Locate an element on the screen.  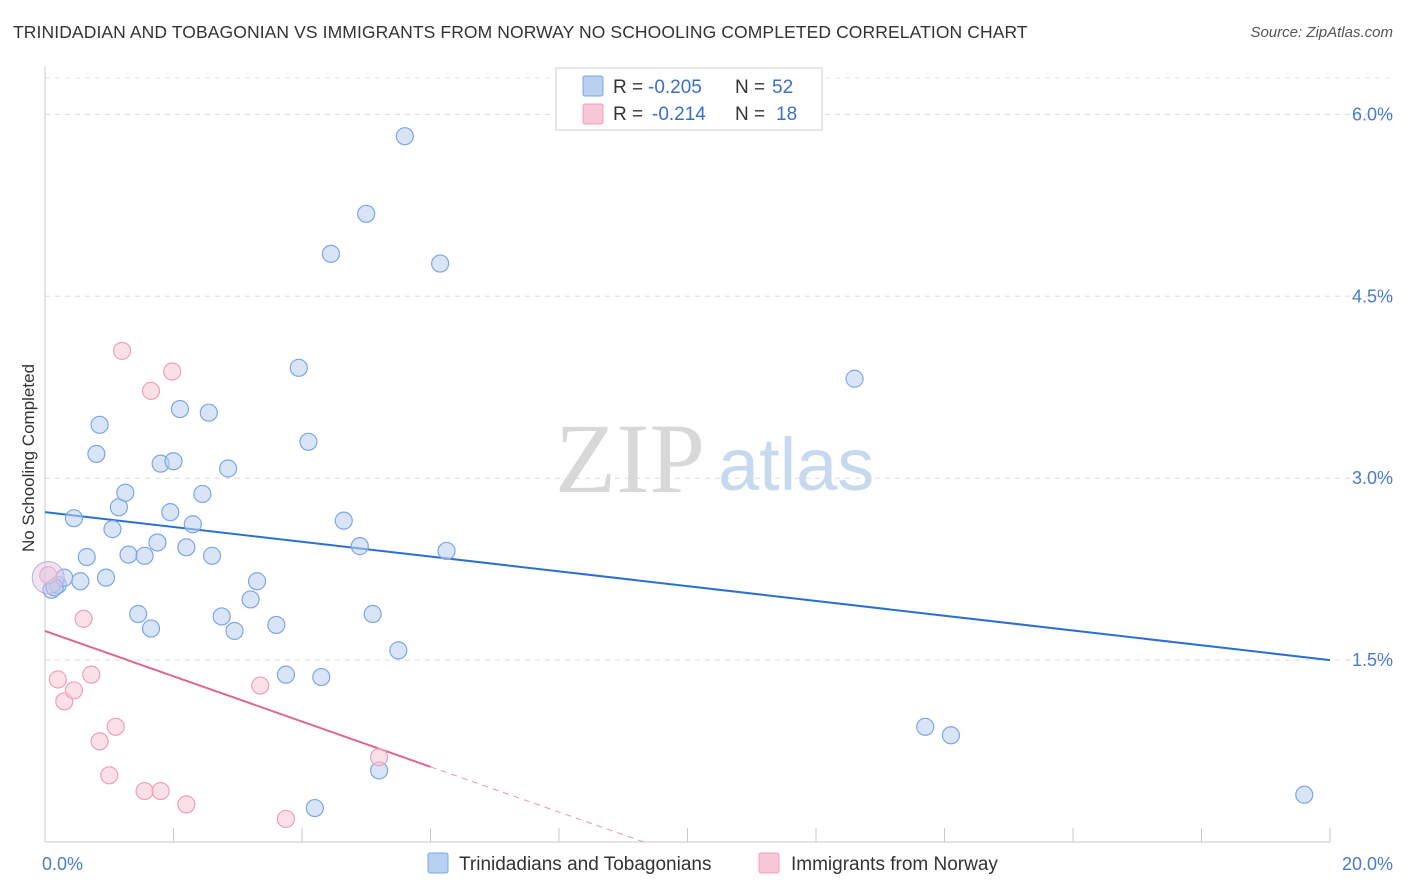
legend-n-value-1: 18 is located at coordinates (786, 114).